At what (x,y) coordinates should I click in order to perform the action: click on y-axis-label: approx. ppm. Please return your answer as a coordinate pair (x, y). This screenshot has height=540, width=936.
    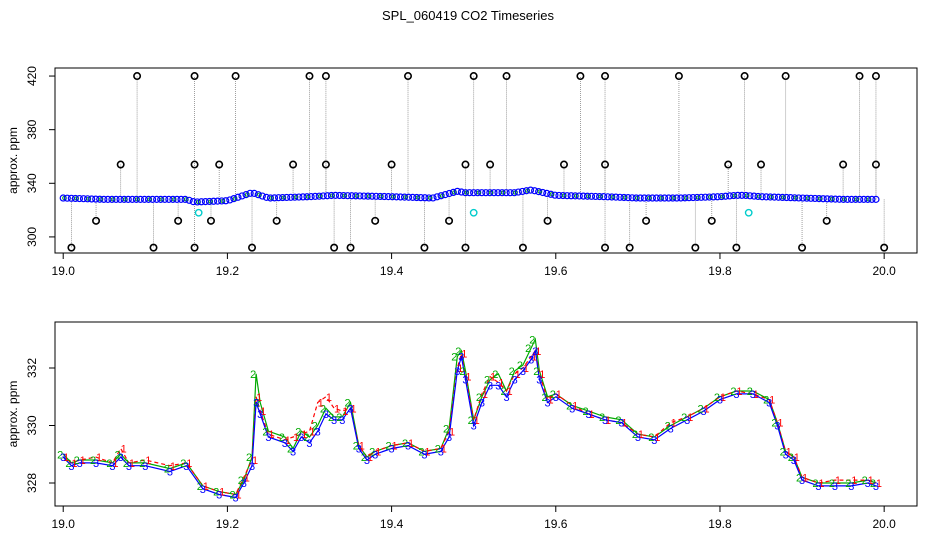
    Looking at the image, I should click on (13, 414).